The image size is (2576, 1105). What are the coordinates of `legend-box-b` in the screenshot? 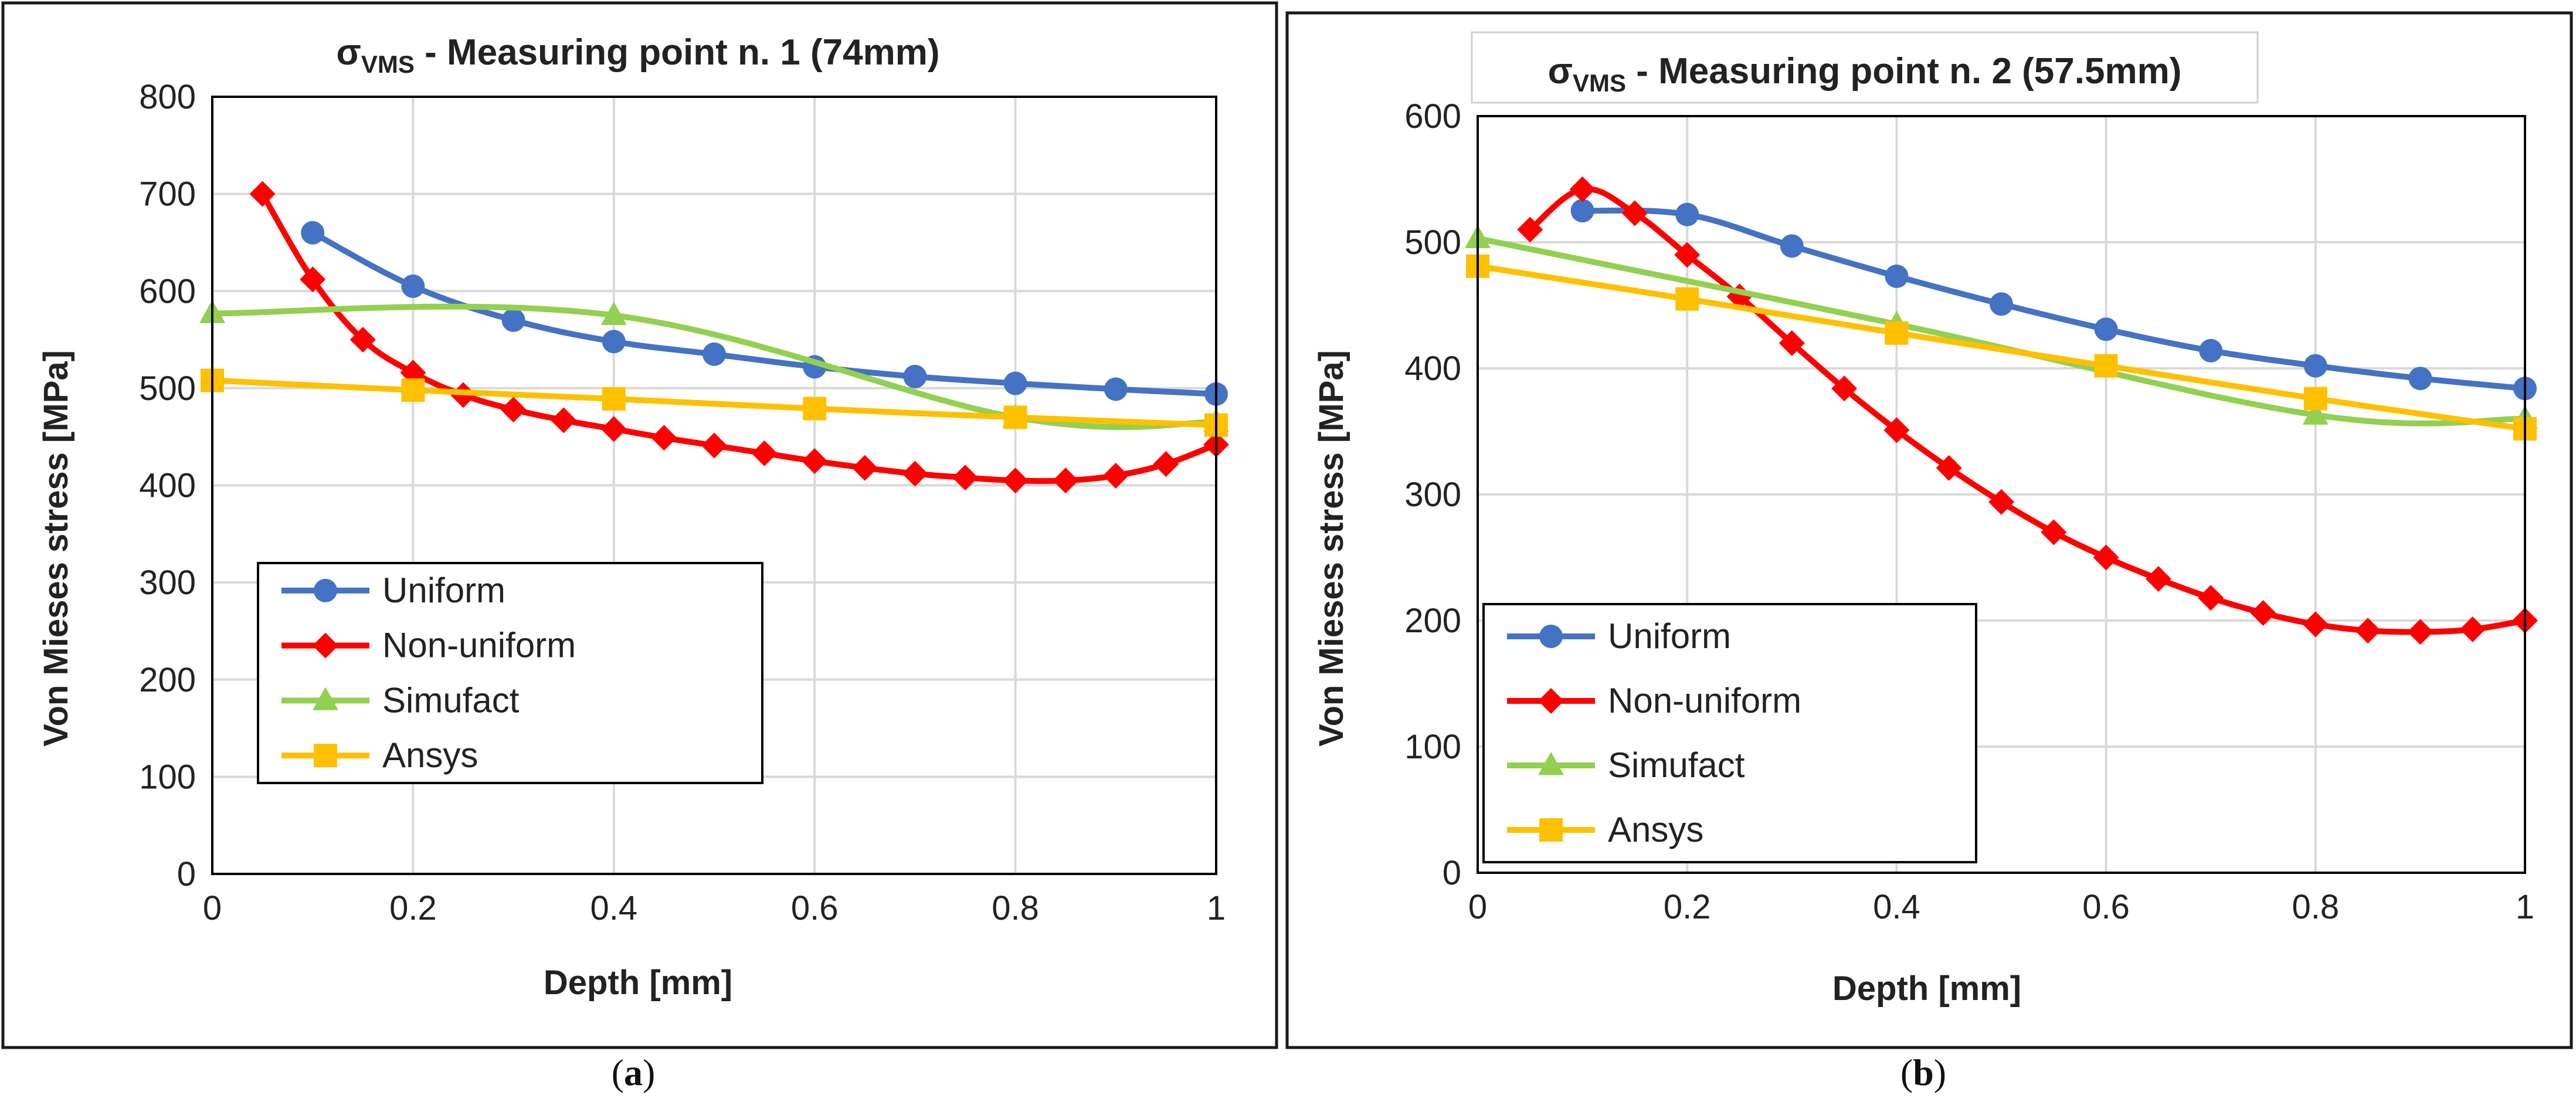 It's located at (1729, 733).